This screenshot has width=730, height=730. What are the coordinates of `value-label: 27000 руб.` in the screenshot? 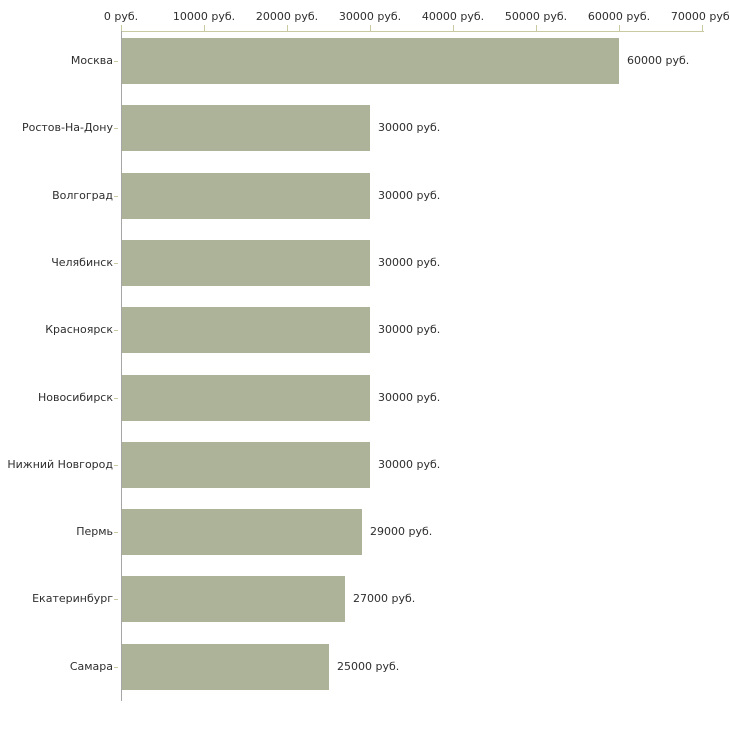 It's located at (384, 598).